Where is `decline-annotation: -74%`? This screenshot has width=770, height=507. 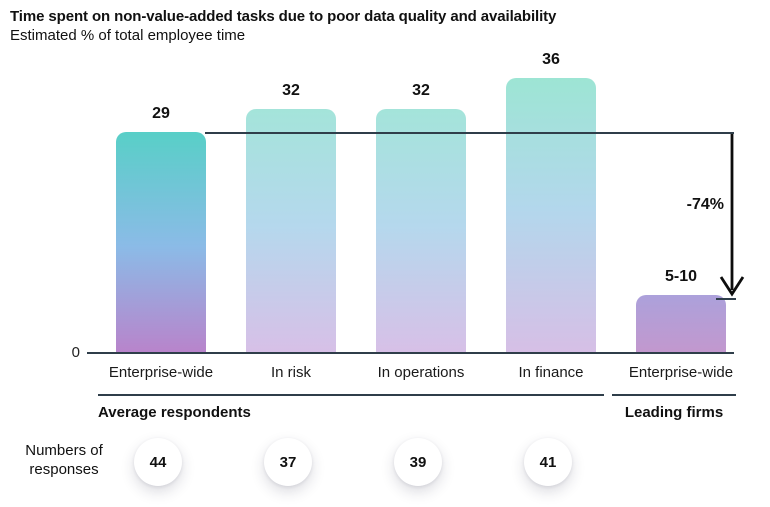 decline-annotation: -74% is located at coordinates (705, 204).